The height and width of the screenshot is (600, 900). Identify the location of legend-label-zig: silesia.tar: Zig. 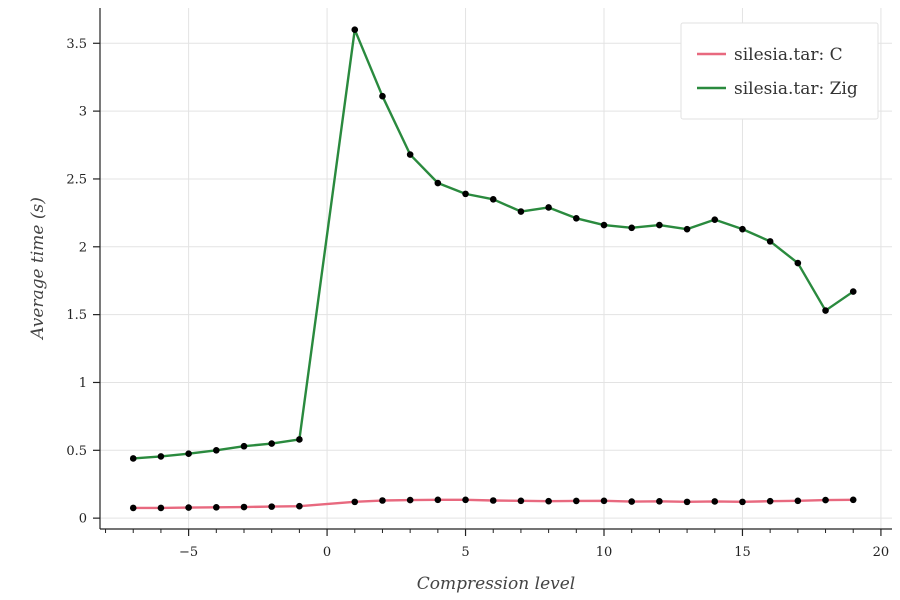
(796, 89).